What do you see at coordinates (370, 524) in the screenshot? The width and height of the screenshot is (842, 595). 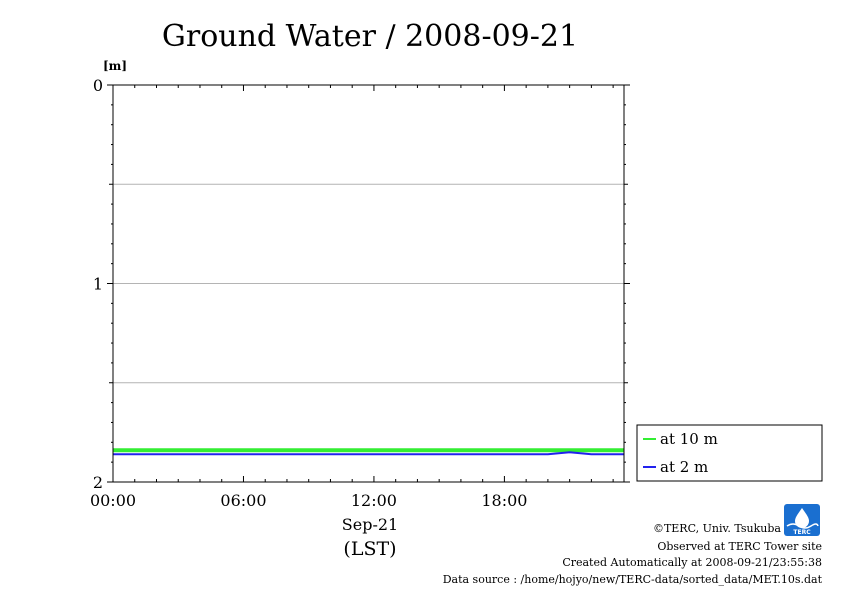 I see `x-date-label: Sep-21` at bounding box center [370, 524].